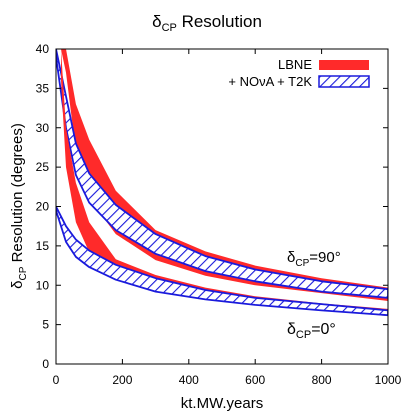 Image resolution: width=415 pixels, height=417 pixels. Describe the element at coordinates (344, 81) in the screenshot. I see `legend-swatch-combined` at that location.